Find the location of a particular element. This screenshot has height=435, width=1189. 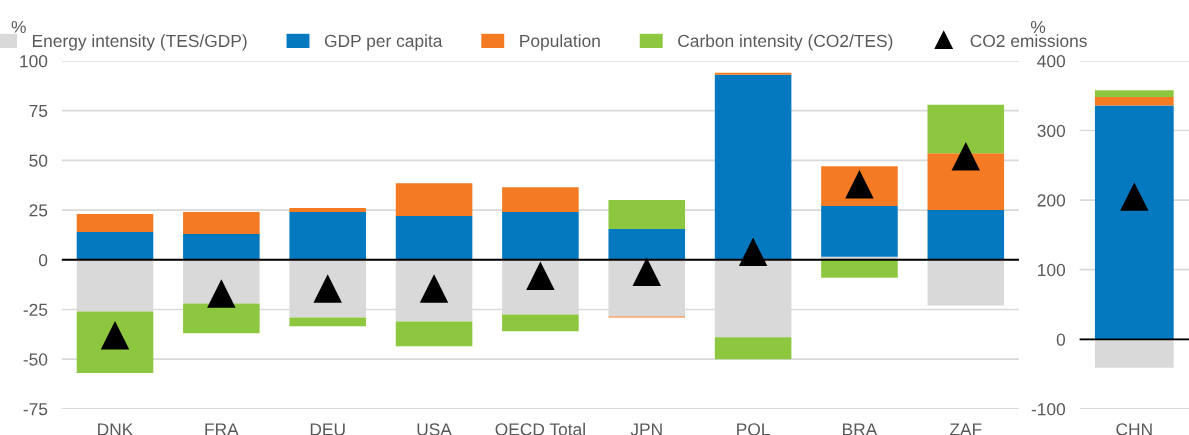

x-tick-label: DEU is located at coordinates (327, 429).